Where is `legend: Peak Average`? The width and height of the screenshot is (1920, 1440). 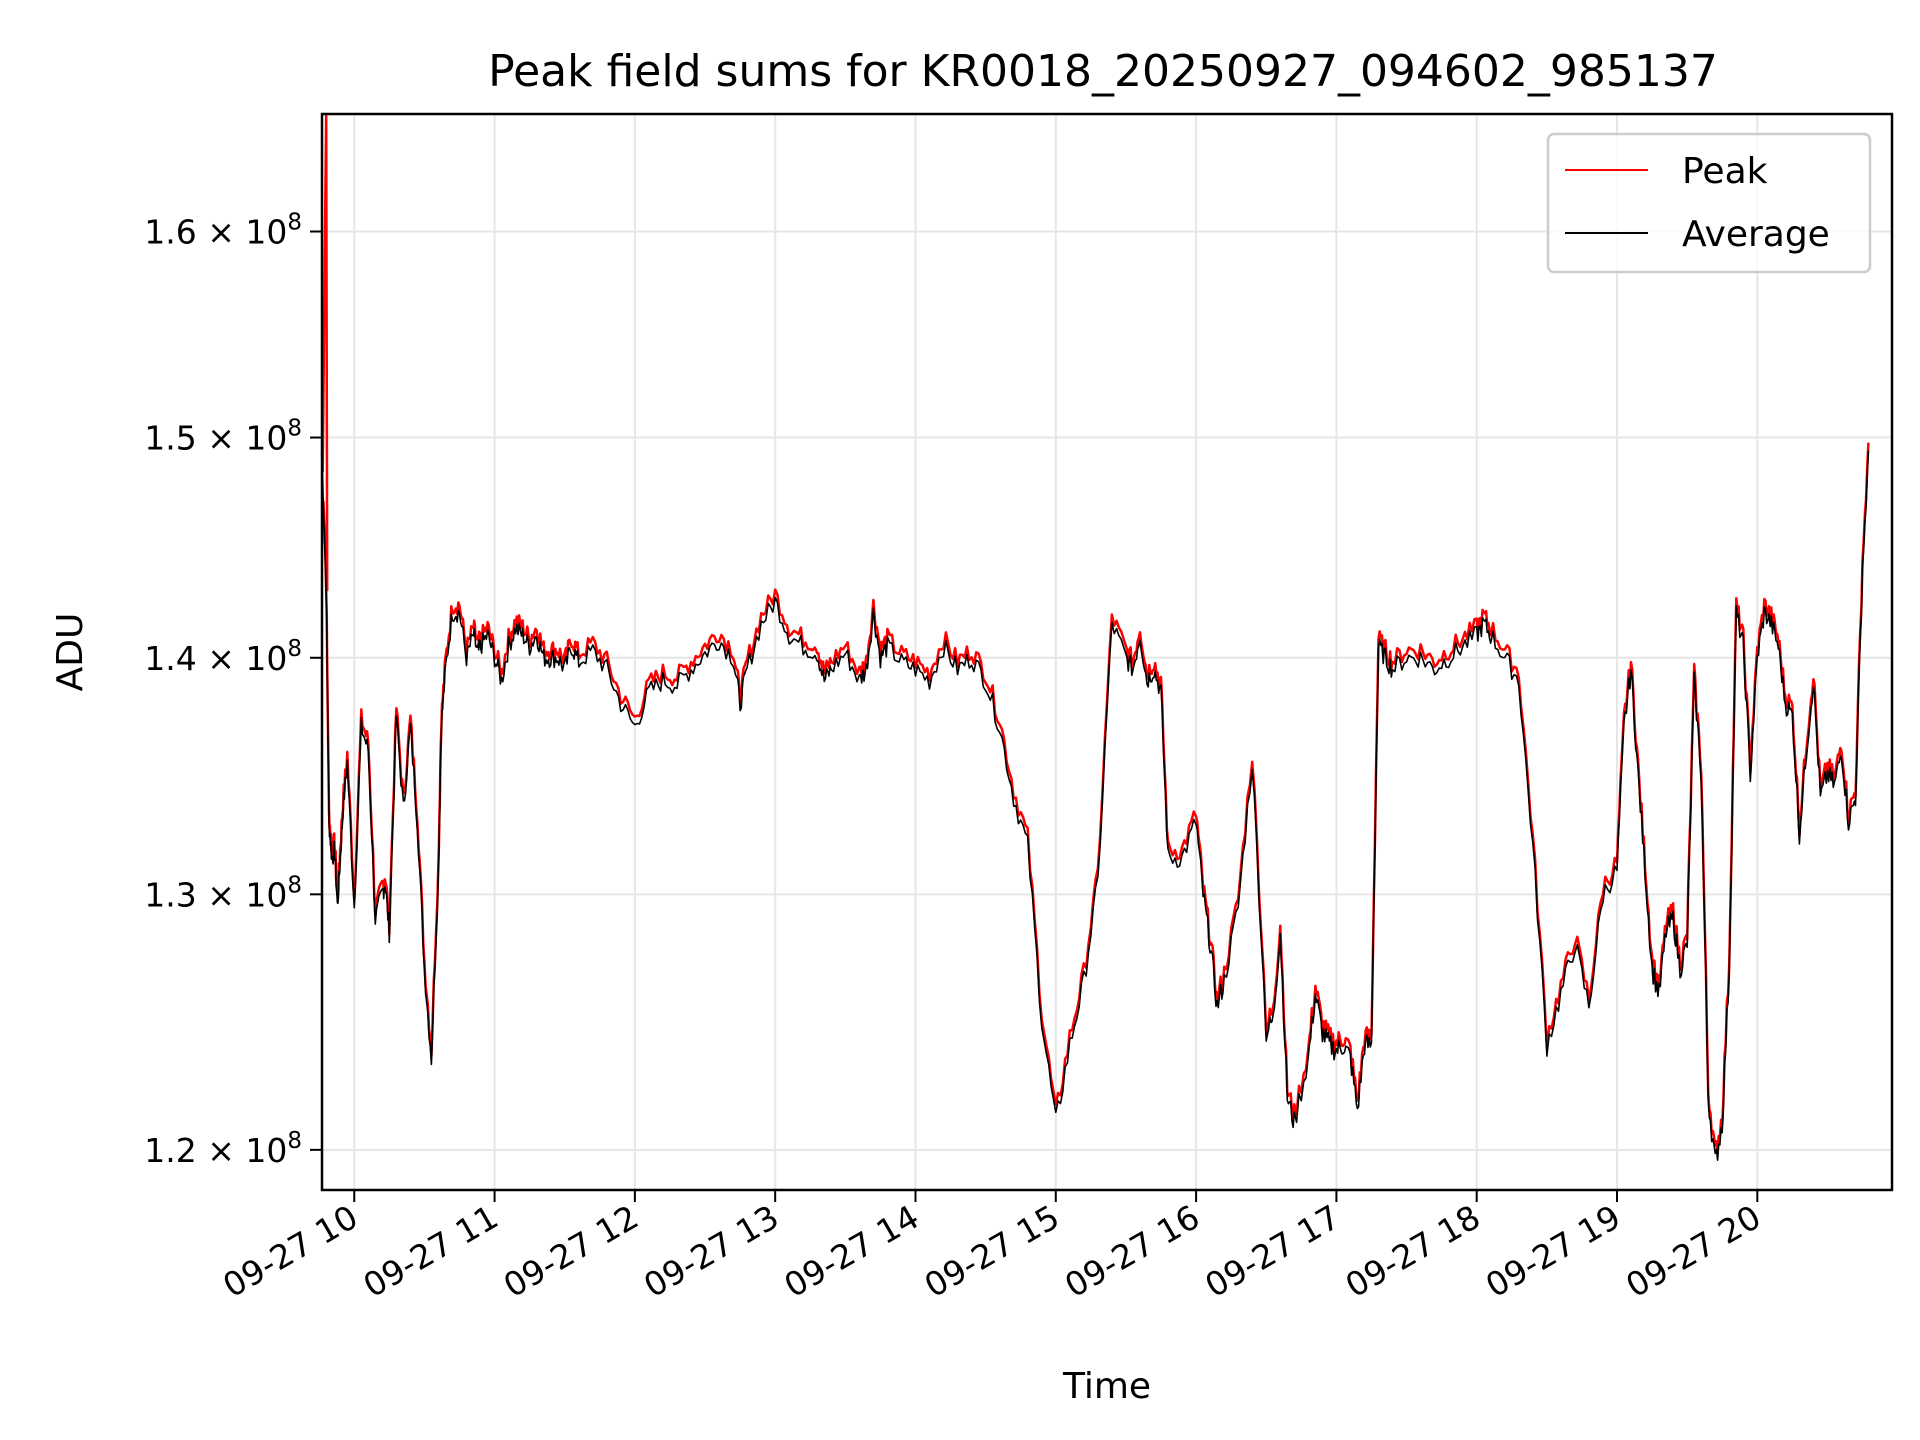 legend: Peak Average is located at coordinates (1709, 203).